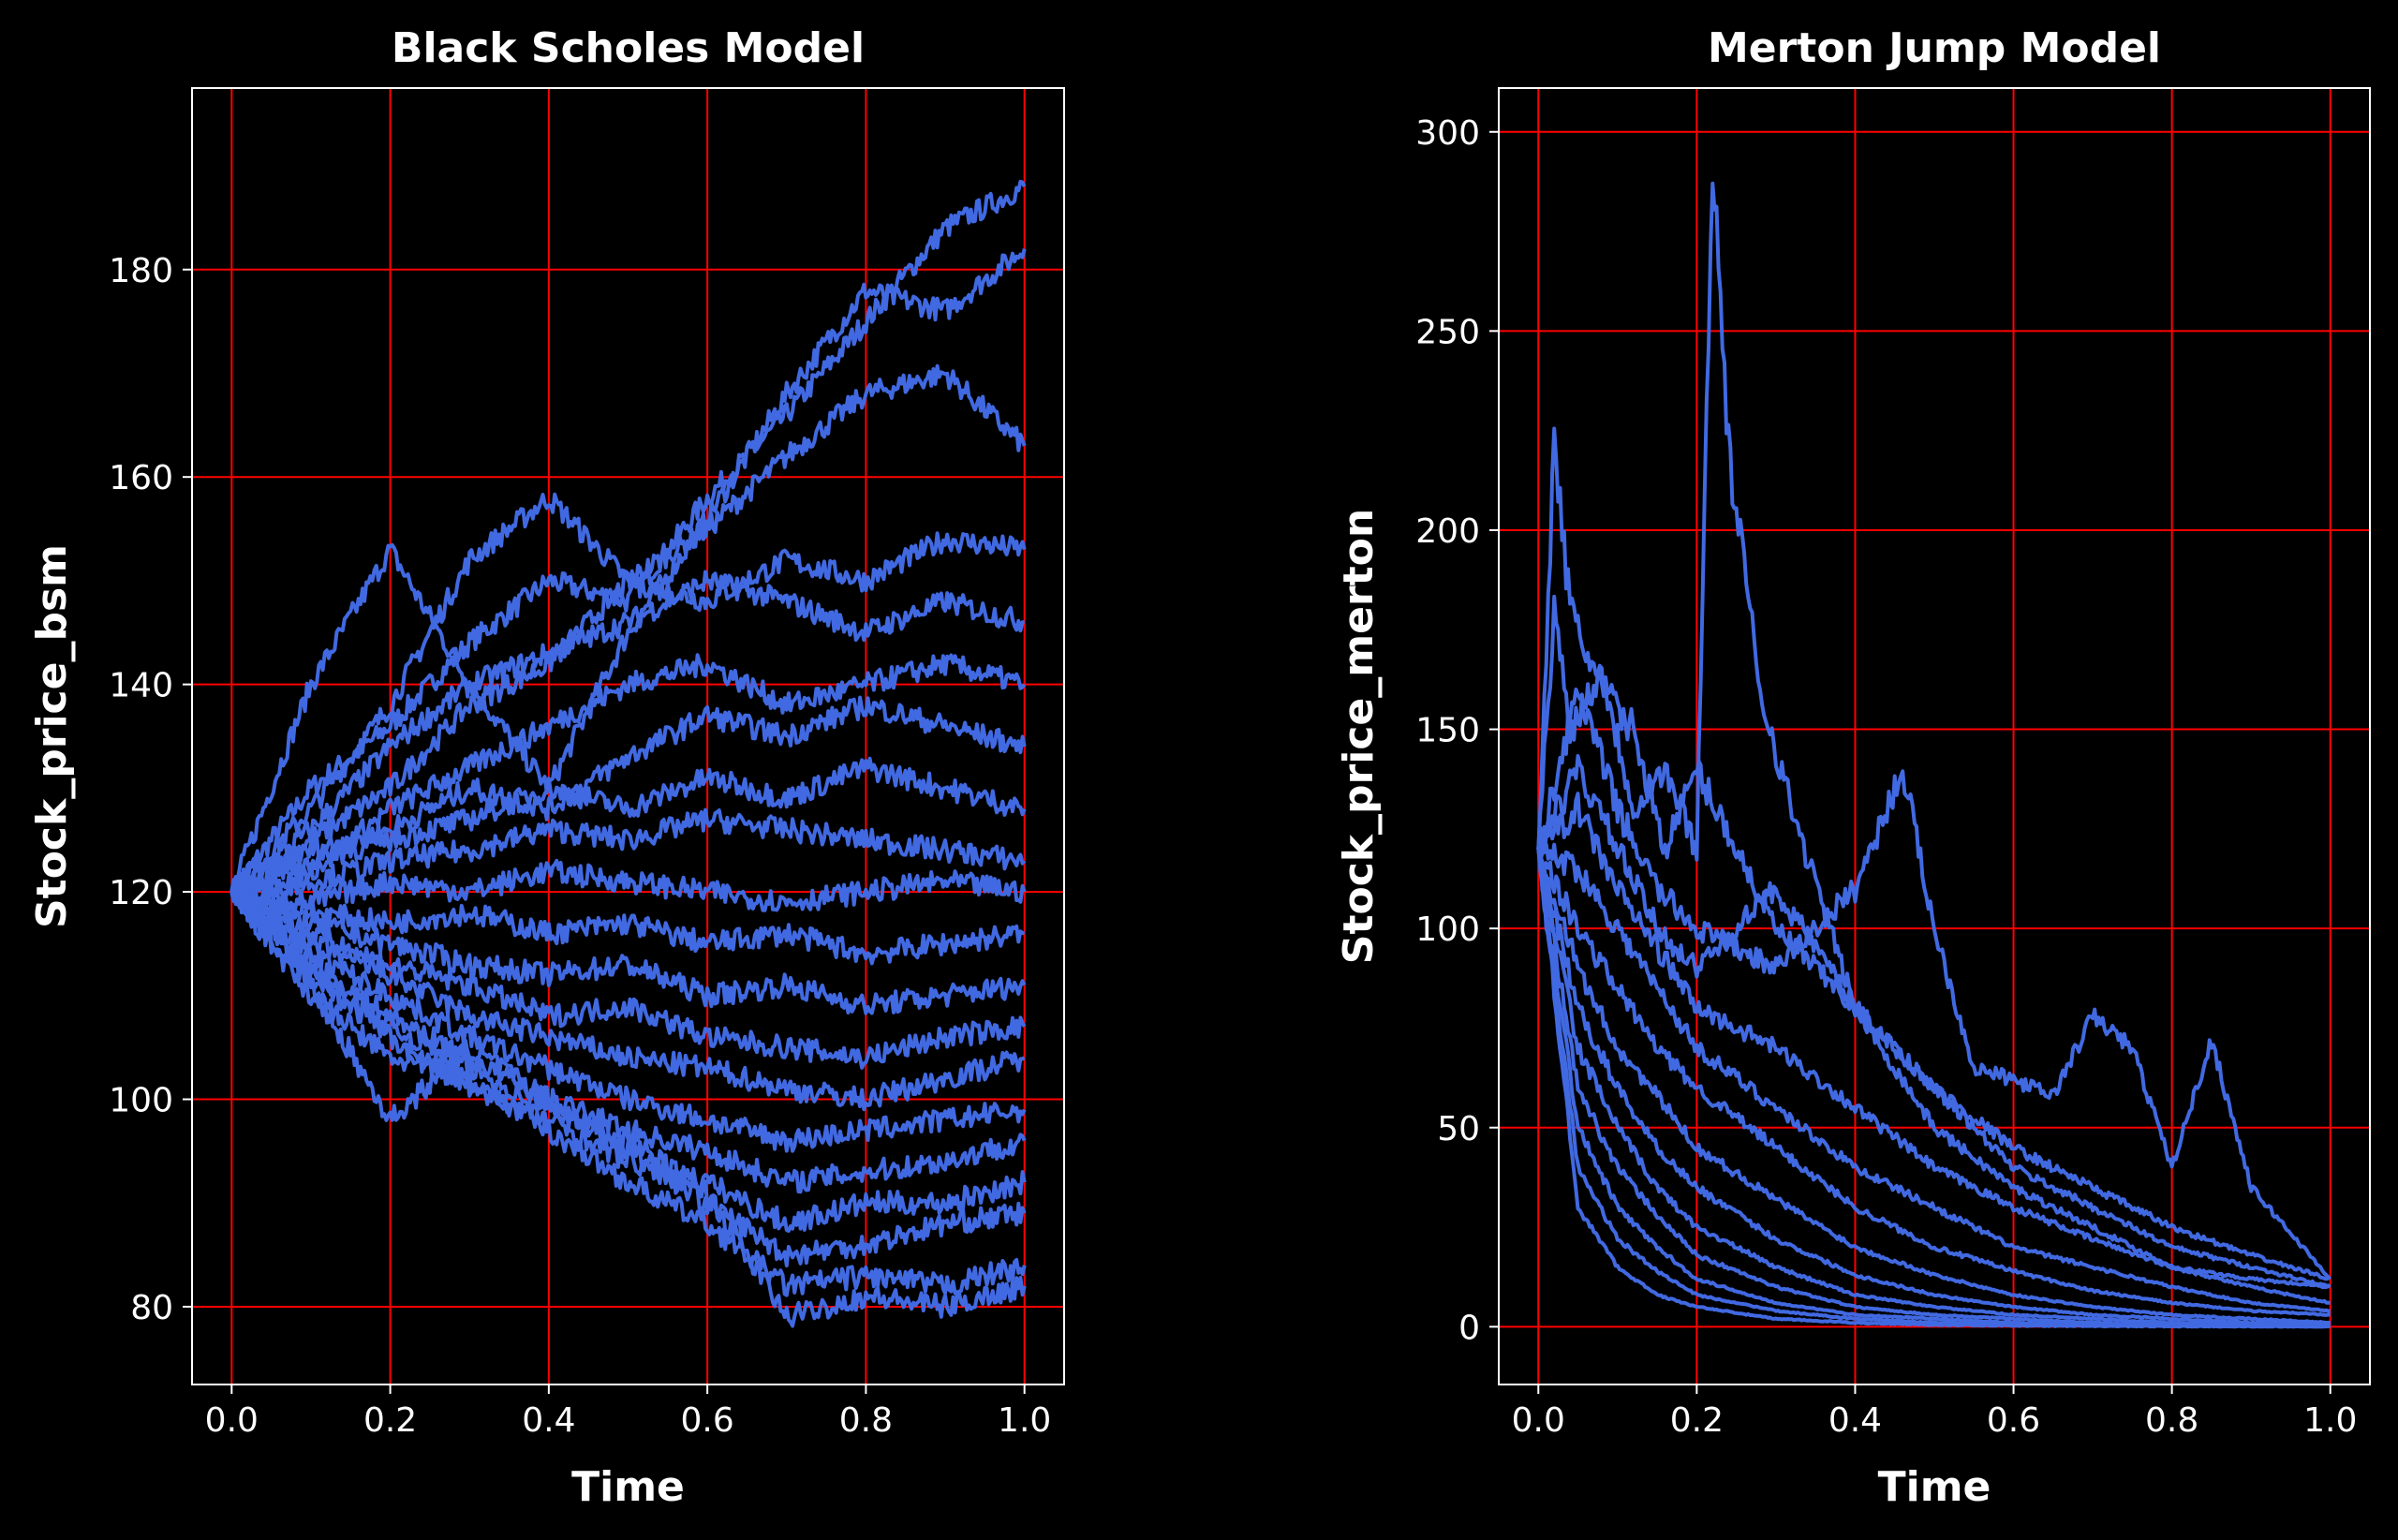  What do you see at coordinates (141, 893) in the screenshot?
I see `y-tick-label: 120` at bounding box center [141, 893].